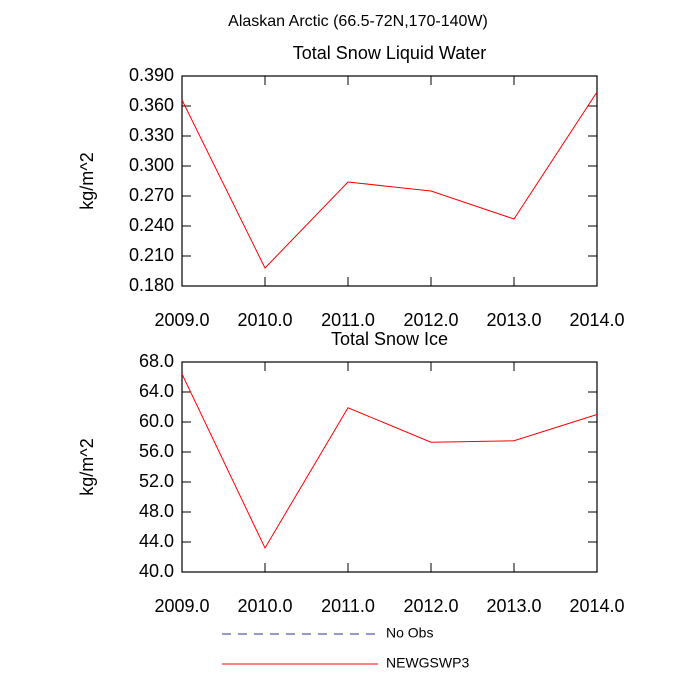  Describe the element at coordinates (151, 165) in the screenshot. I see `y-tick-label: 0.300` at that location.